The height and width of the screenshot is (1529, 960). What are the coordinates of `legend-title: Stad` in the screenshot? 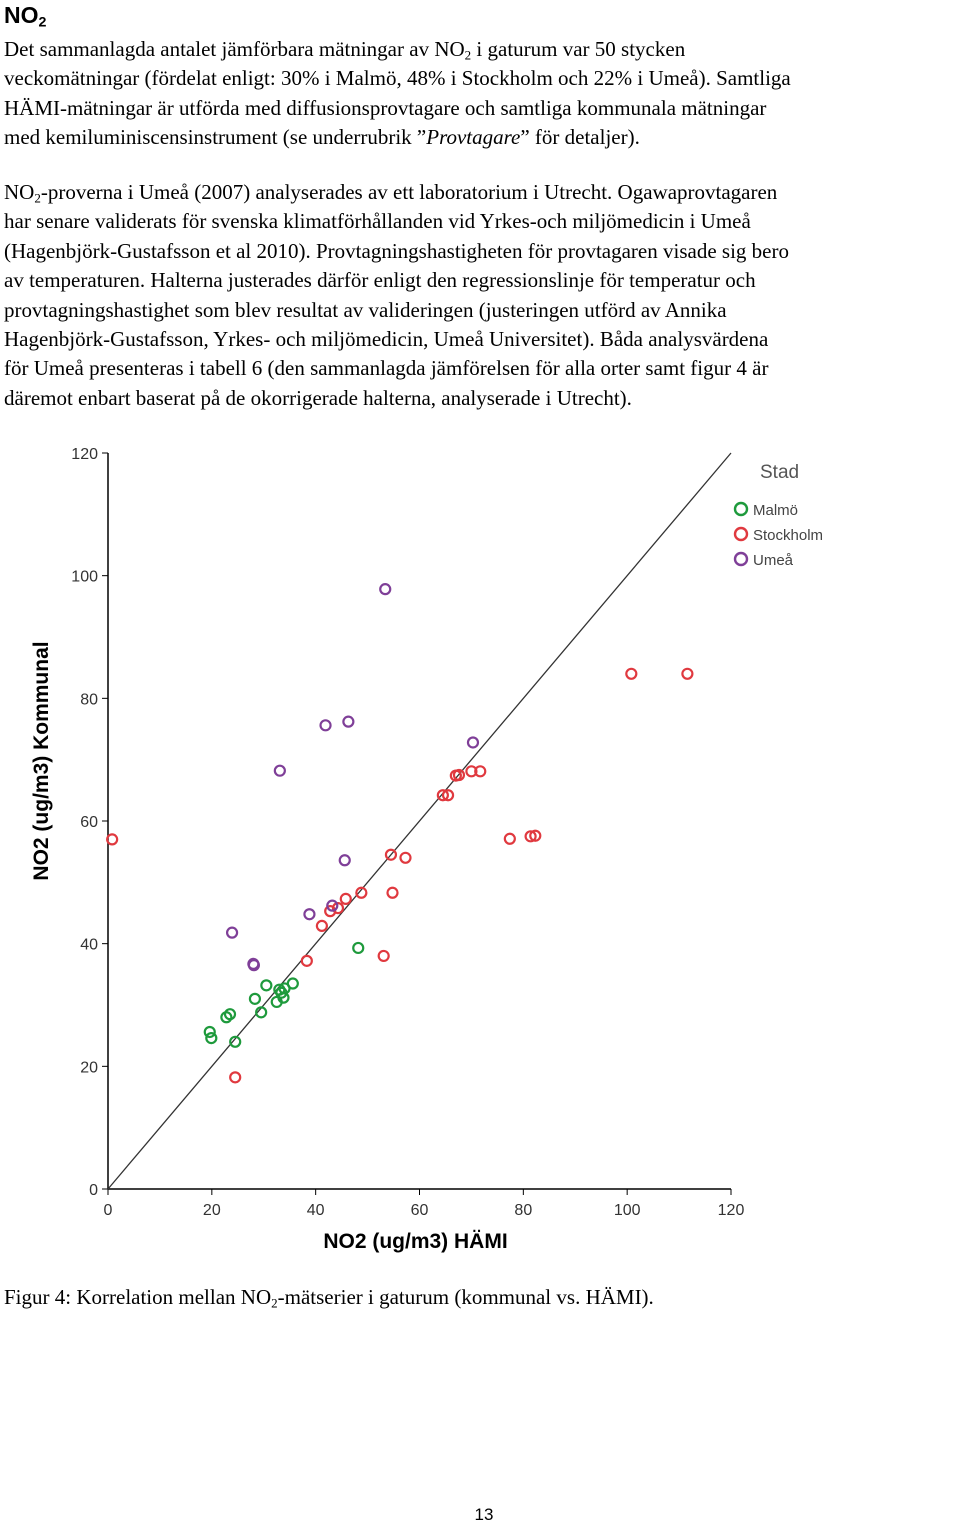 It's located at (779, 472).